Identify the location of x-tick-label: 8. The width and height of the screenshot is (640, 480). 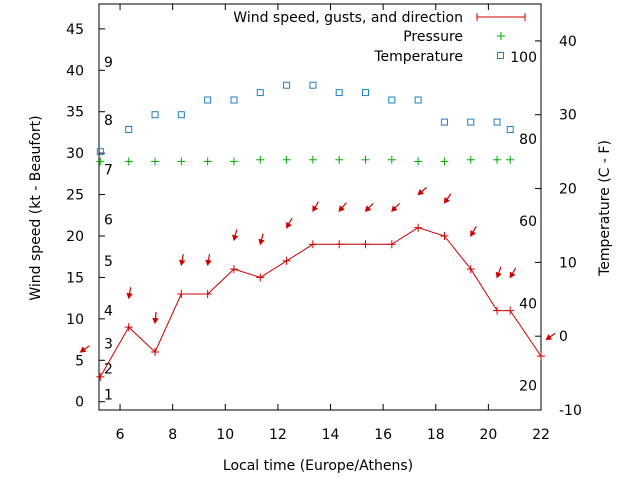
(172, 435).